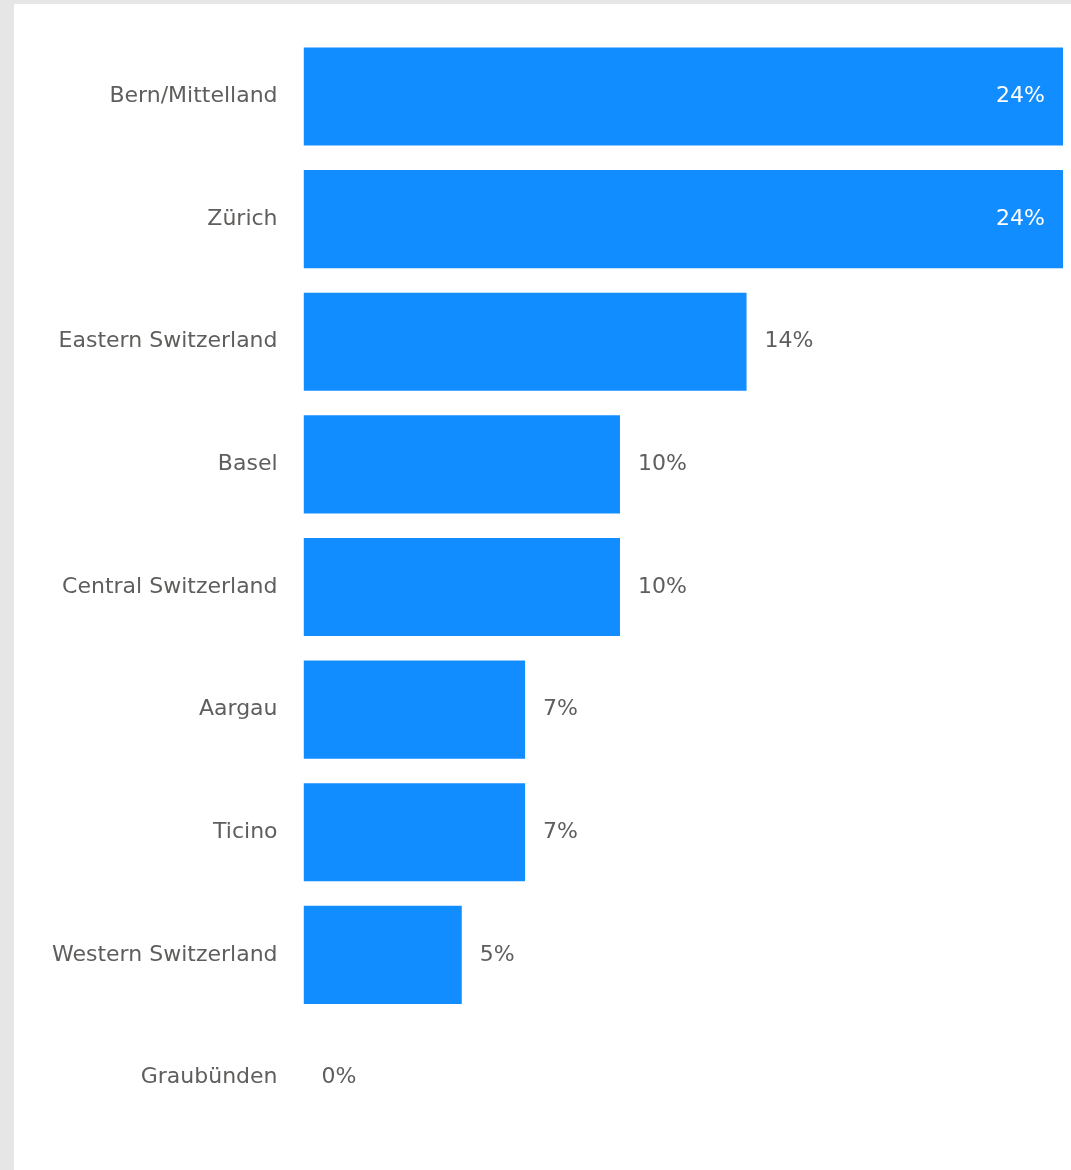 The width and height of the screenshot is (1071, 1170). What do you see at coordinates (193, 95) in the screenshot?
I see `y-tick-label: Bern/Mittelland` at bounding box center [193, 95].